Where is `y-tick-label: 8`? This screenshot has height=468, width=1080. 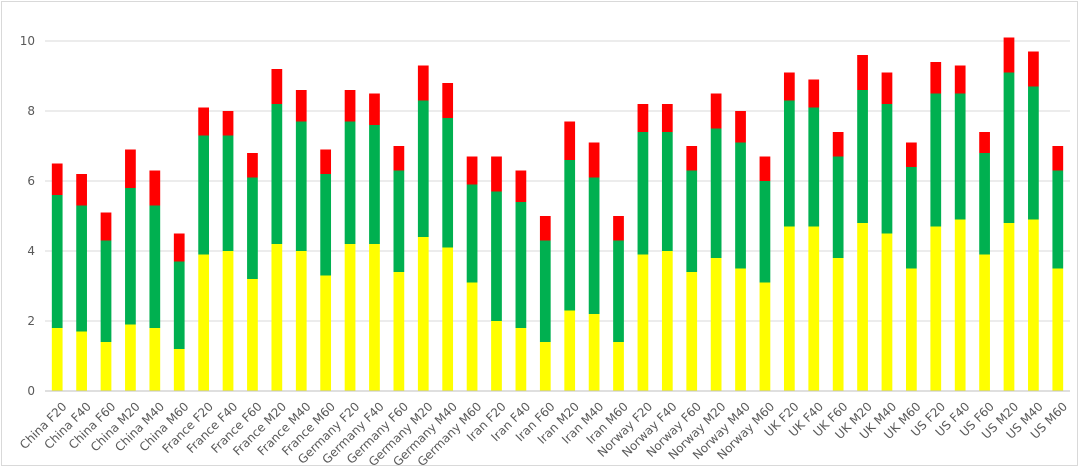
y-tick-label: 8 is located at coordinates (31, 111).